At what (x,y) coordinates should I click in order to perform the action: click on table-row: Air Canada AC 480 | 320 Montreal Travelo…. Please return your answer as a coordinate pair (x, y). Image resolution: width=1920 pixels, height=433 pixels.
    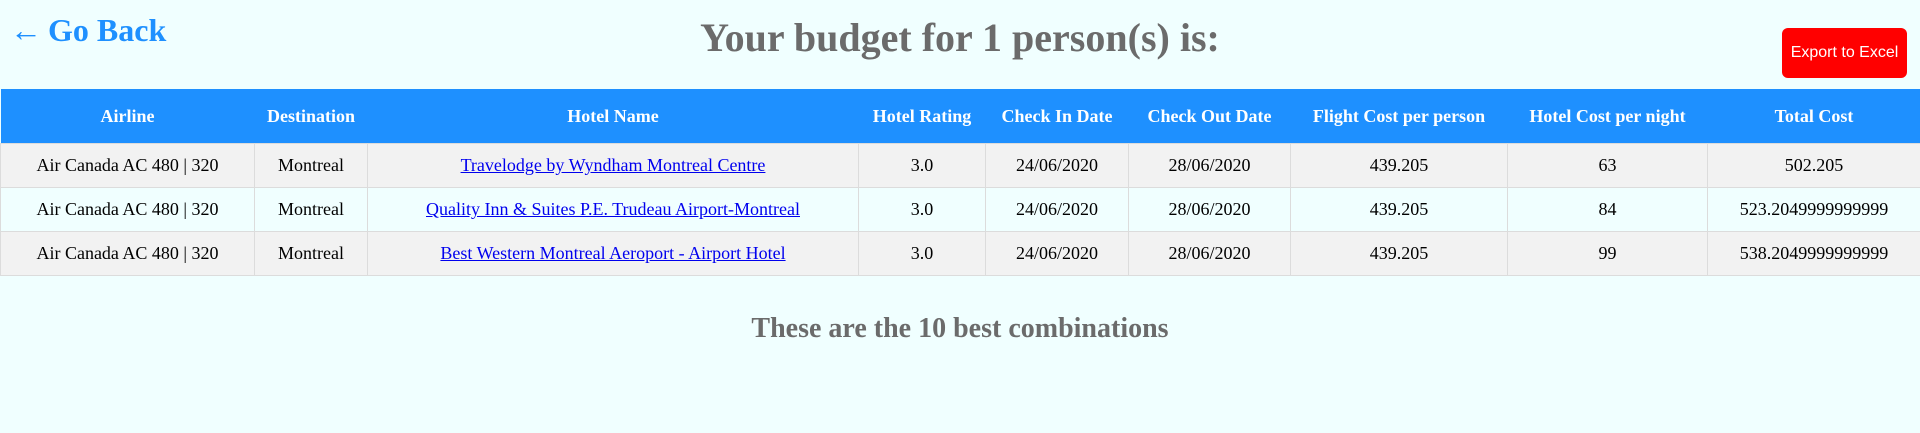
    Looking at the image, I should click on (960, 165).